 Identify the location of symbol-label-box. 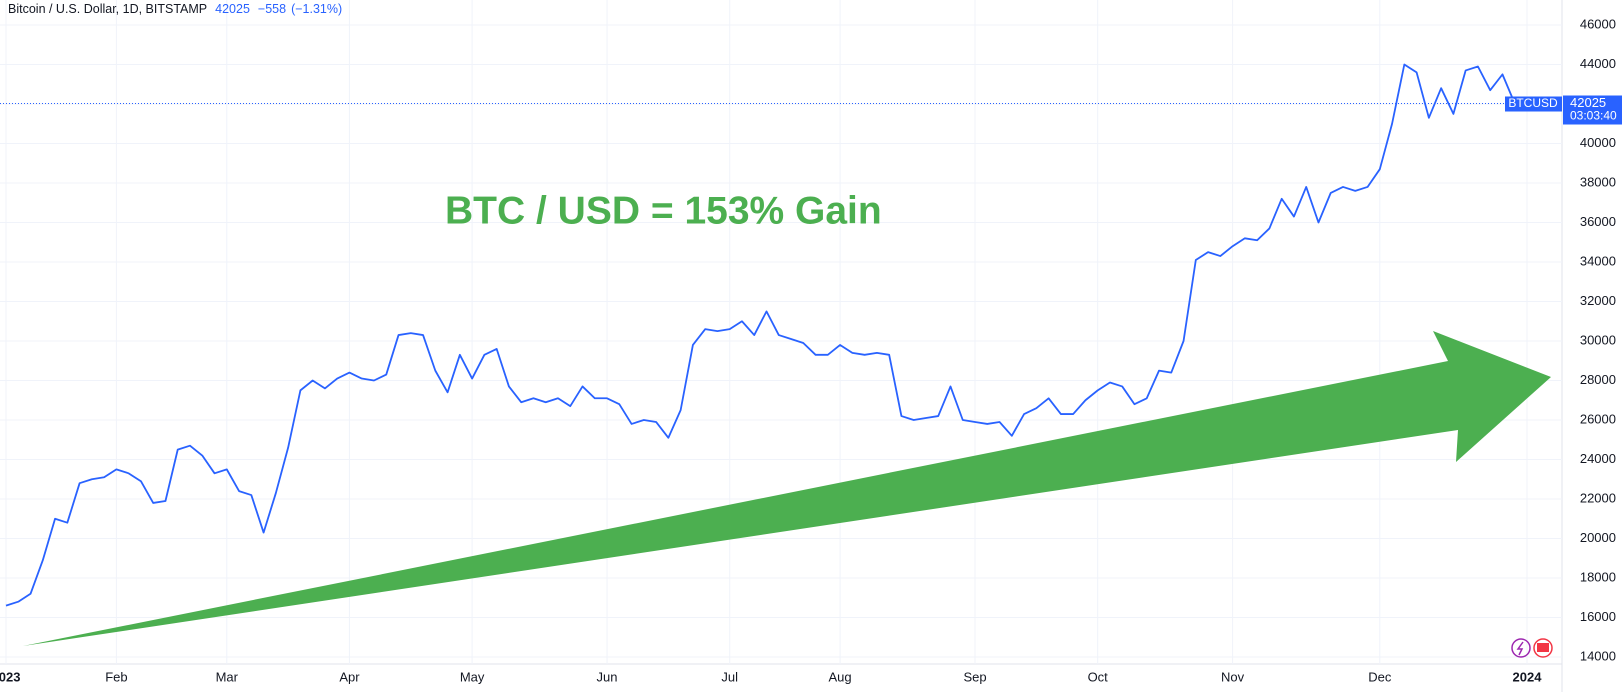
(1533, 104).